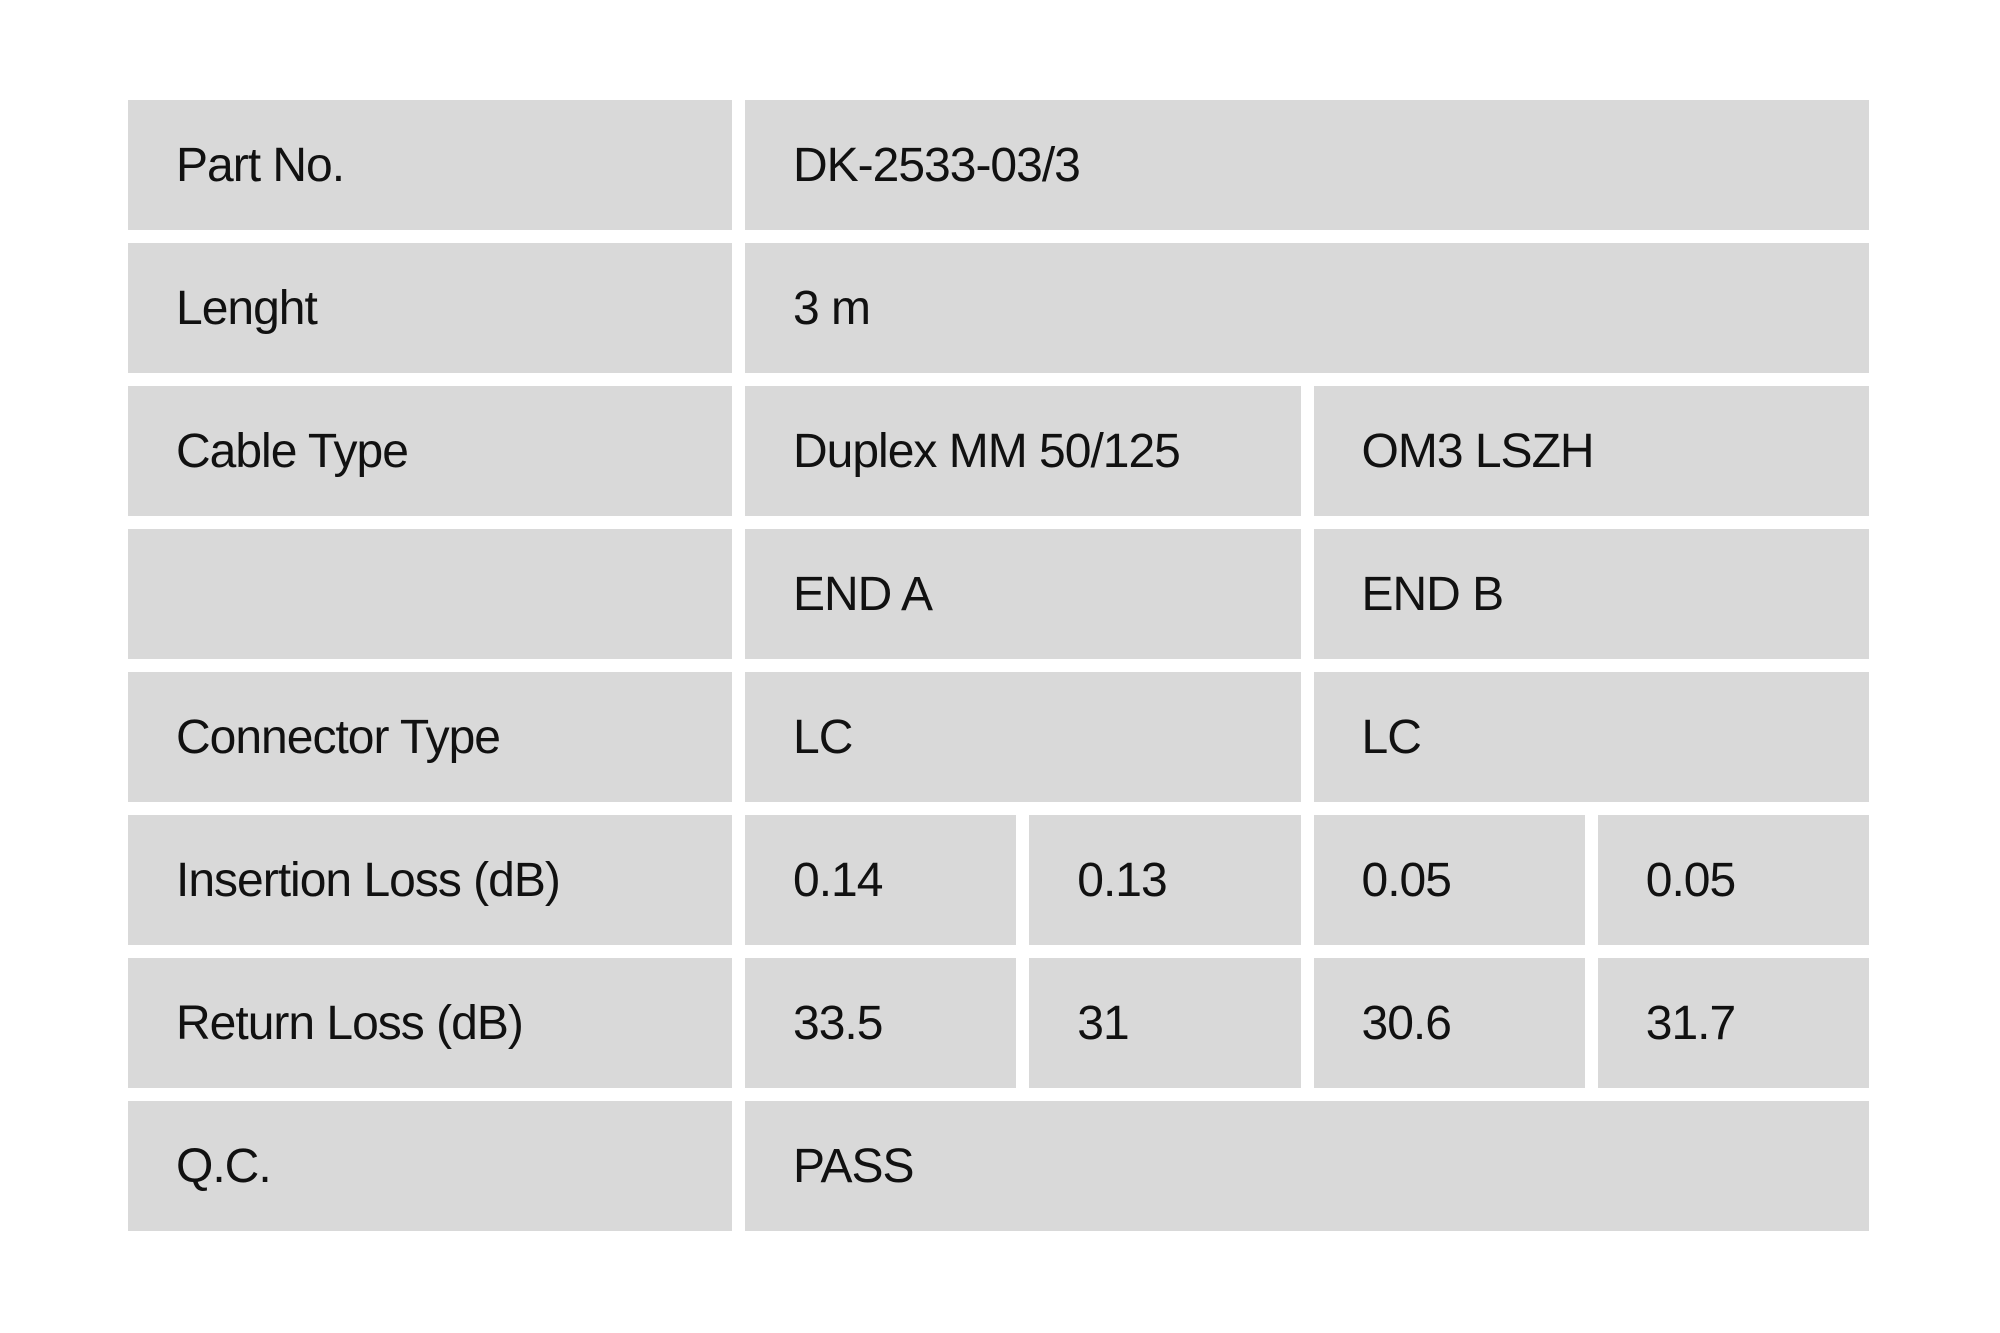 The image size is (2000, 1333). I want to click on part-no-value: DK-2533-03/3, so click(1307, 165).